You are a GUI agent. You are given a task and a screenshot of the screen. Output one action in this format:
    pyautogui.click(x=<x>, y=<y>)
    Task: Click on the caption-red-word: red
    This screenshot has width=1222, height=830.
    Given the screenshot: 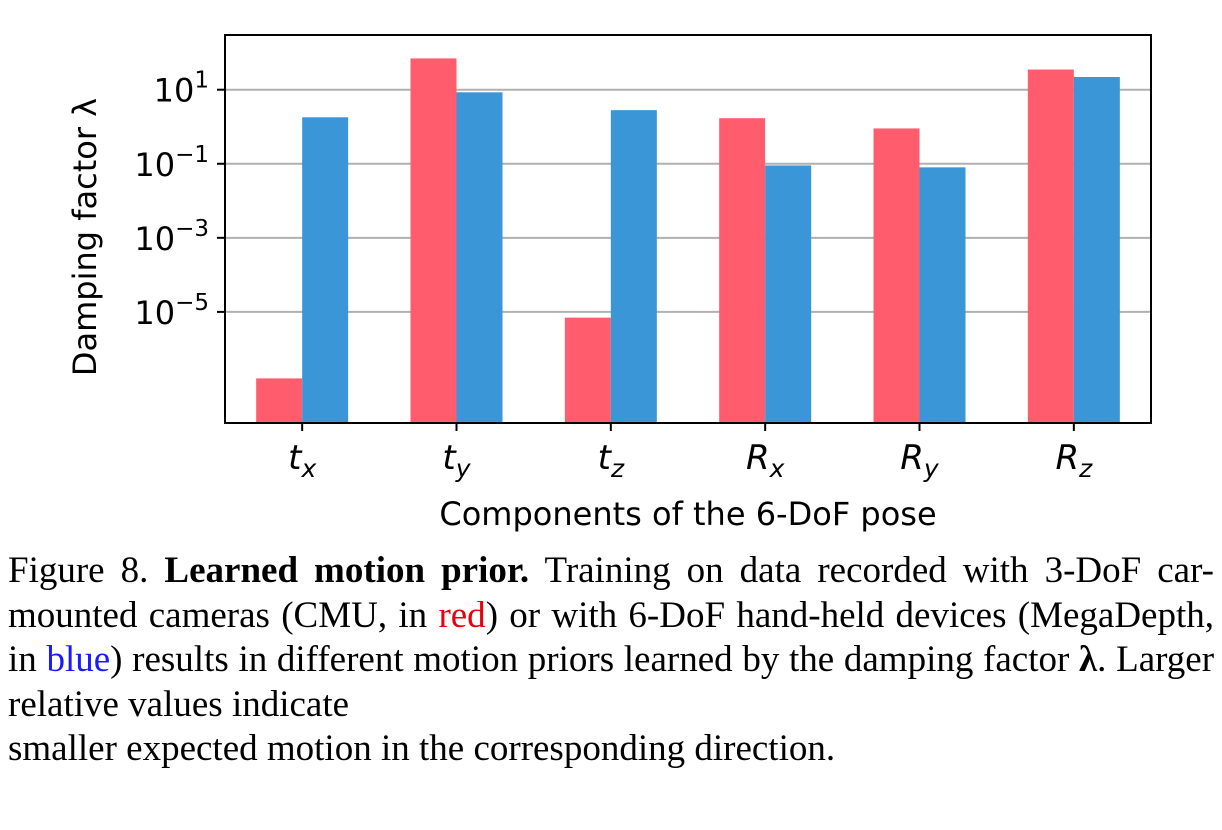 What is the action you would take?
    pyautogui.click(x=462, y=615)
    